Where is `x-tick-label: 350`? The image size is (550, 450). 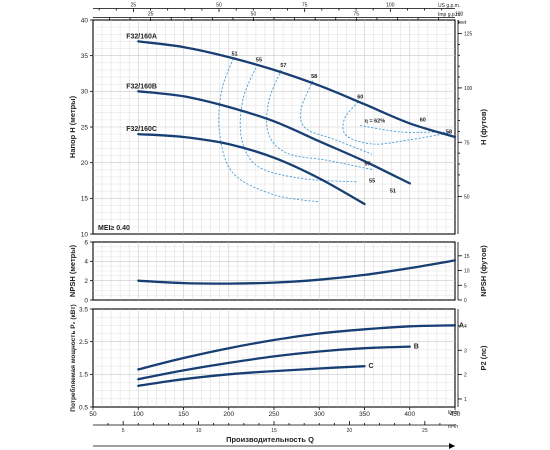 x-tick-label: 350 is located at coordinates (364, 414).